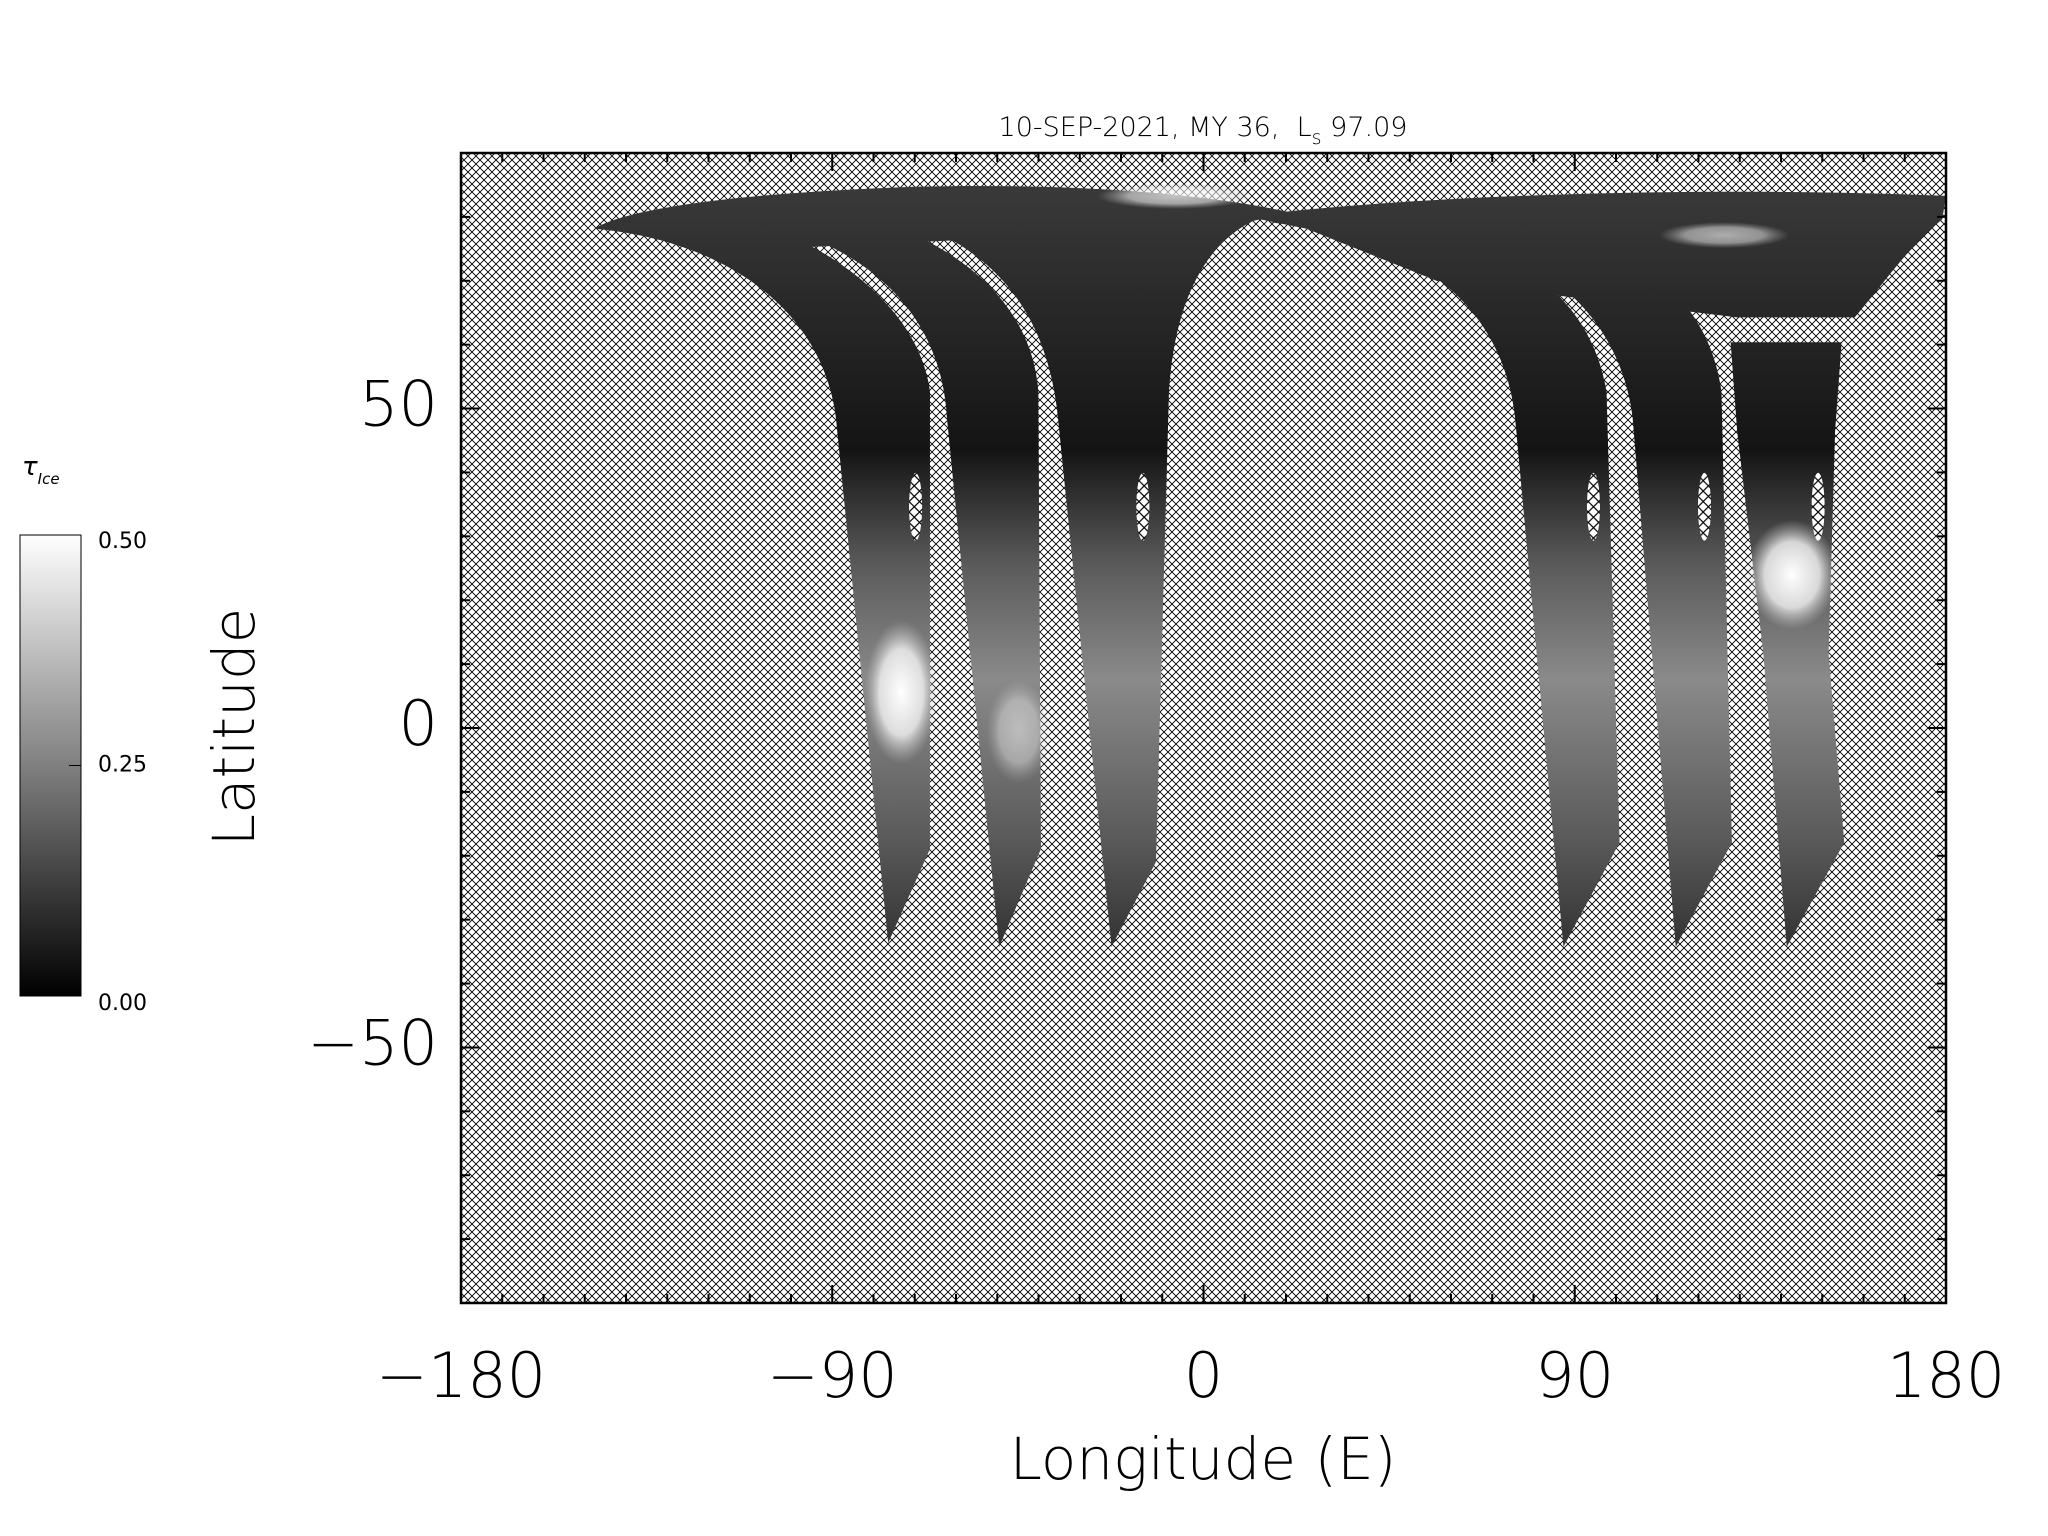  I want to click on title-text: 10-SEP-2021, MY 36, L, so click(1155, 127).